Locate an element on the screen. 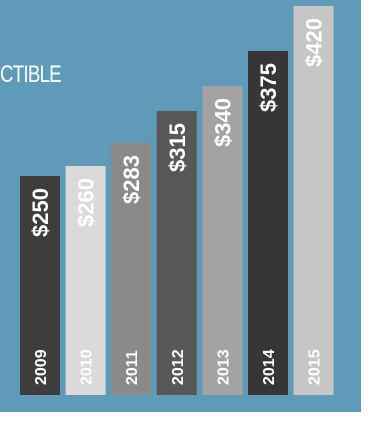 This screenshot has width=370, height=422. value-label-2012: $315 is located at coordinates (177, 147).